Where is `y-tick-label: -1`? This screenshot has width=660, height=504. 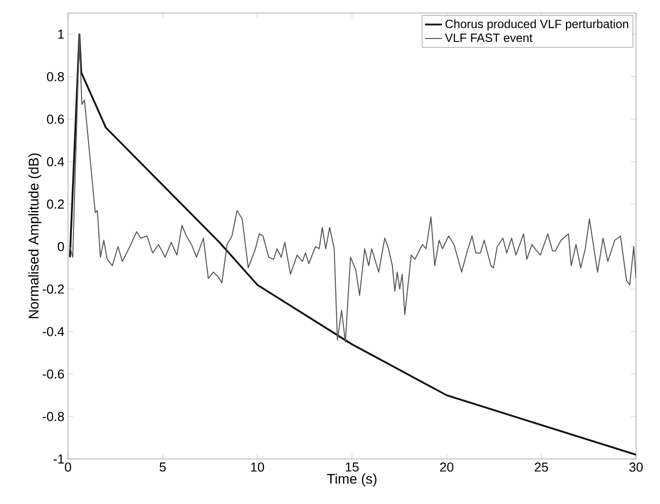
y-tick-label: -1 is located at coordinates (59, 459).